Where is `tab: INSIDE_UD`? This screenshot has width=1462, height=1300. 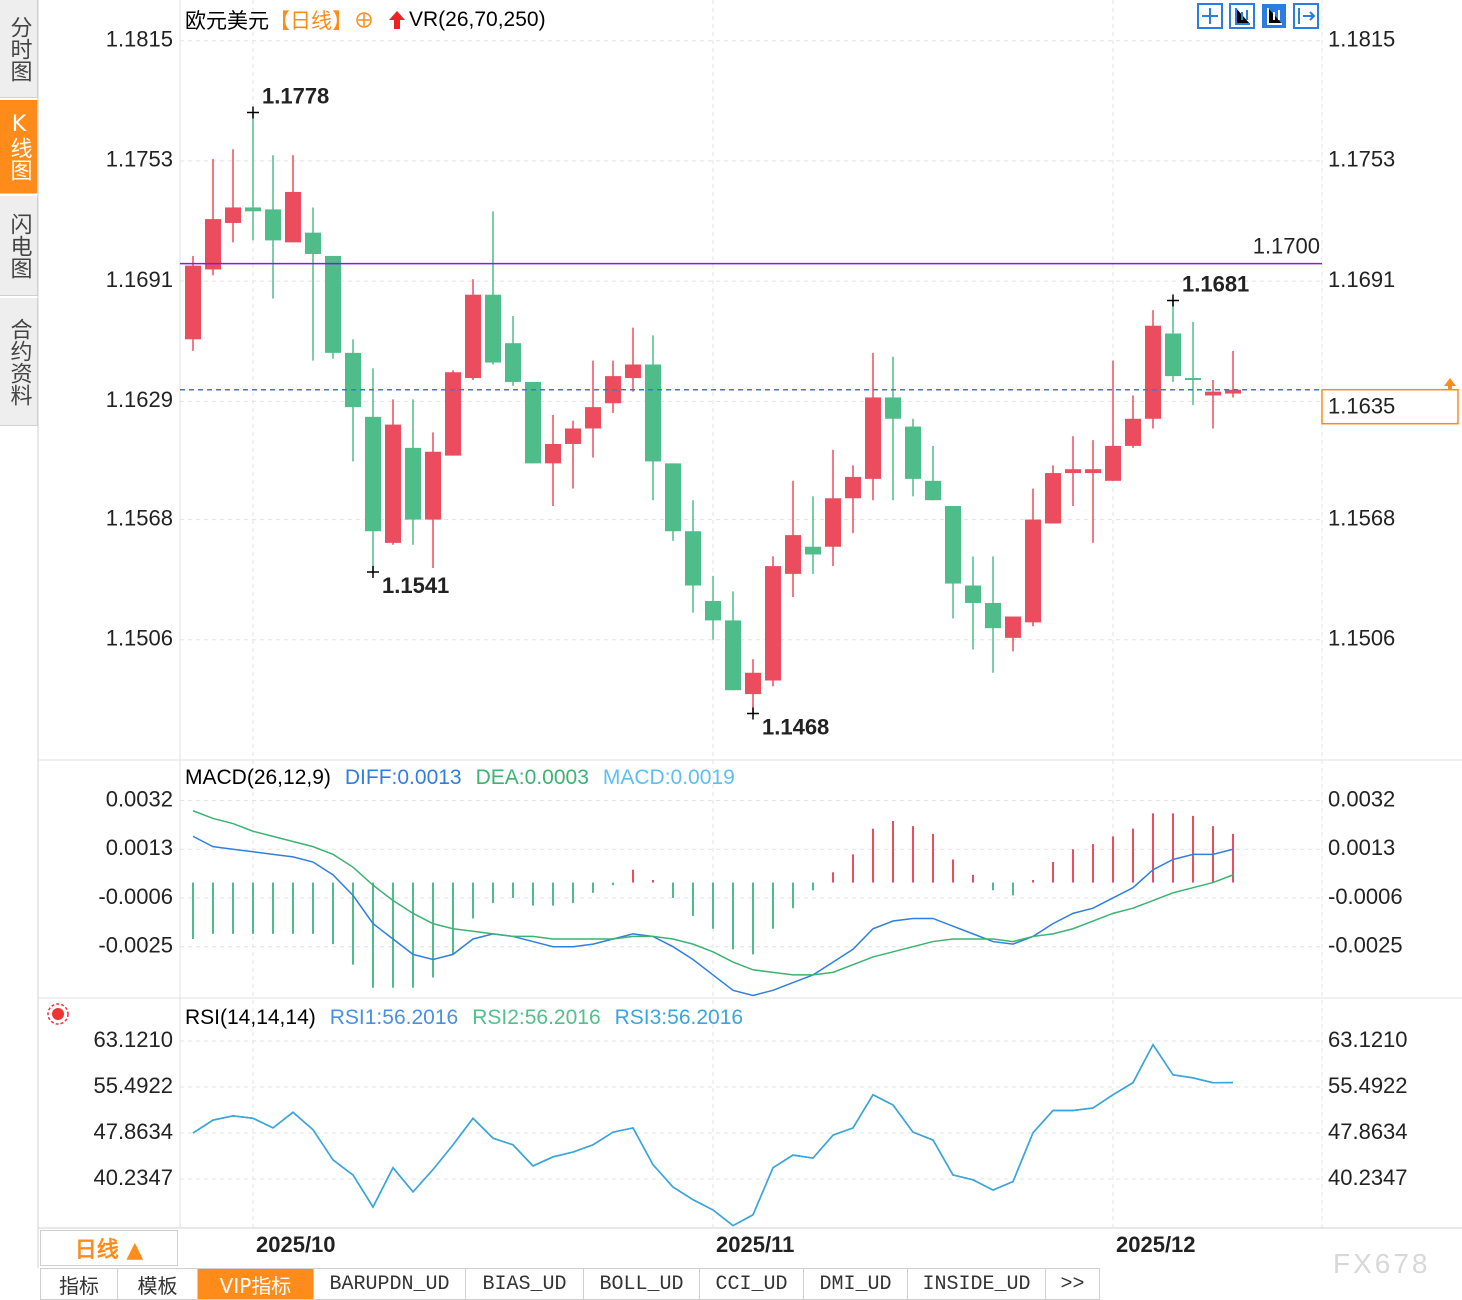
tab: INSIDE_UD is located at coordinates (977, 1284).